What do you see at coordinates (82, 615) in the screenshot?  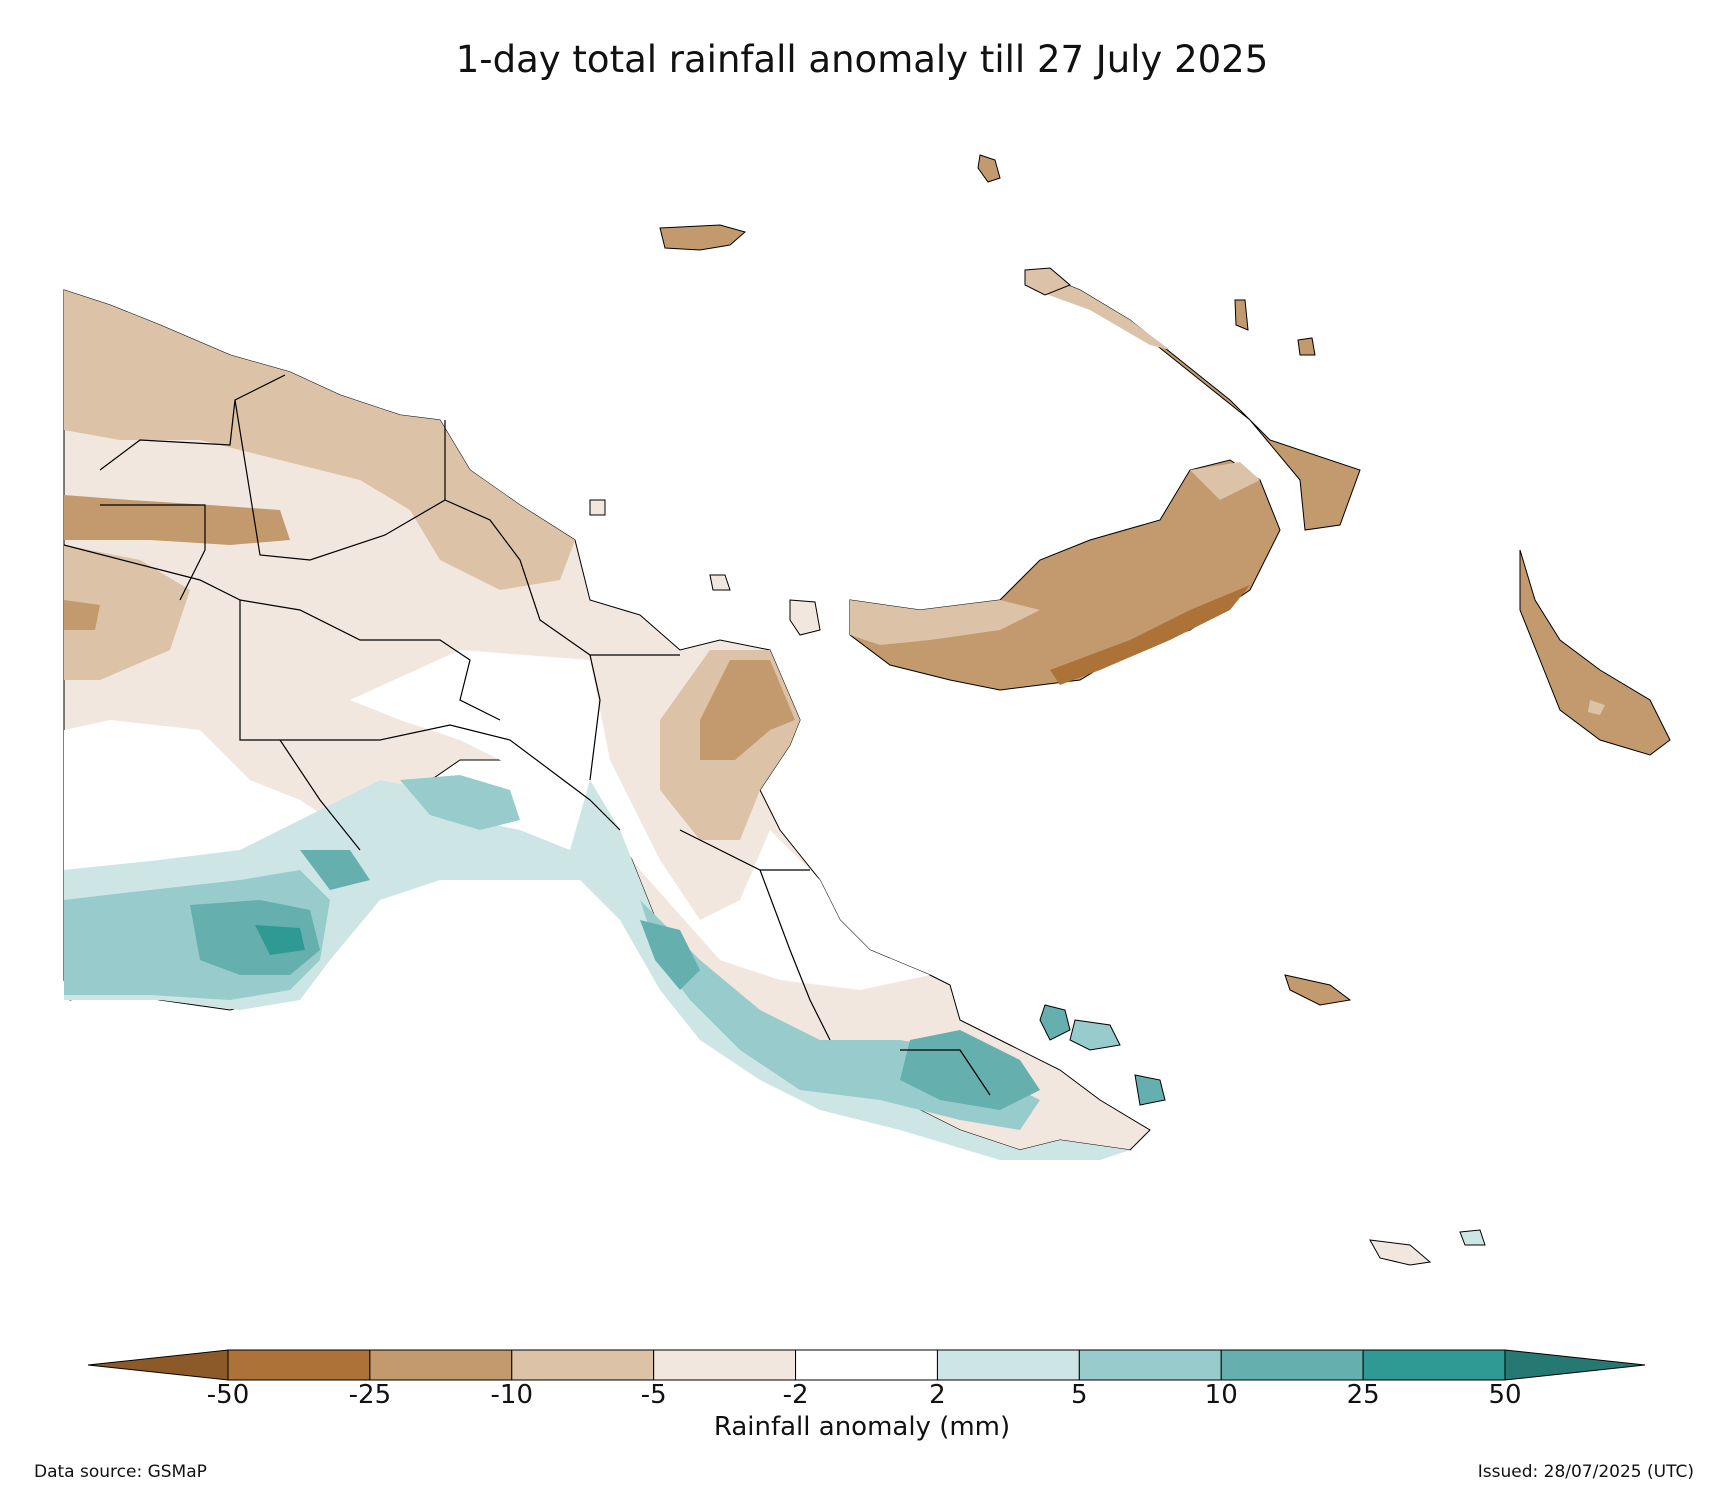 I see `zone-minus25-west-edge` at bounding box center [82, 615].